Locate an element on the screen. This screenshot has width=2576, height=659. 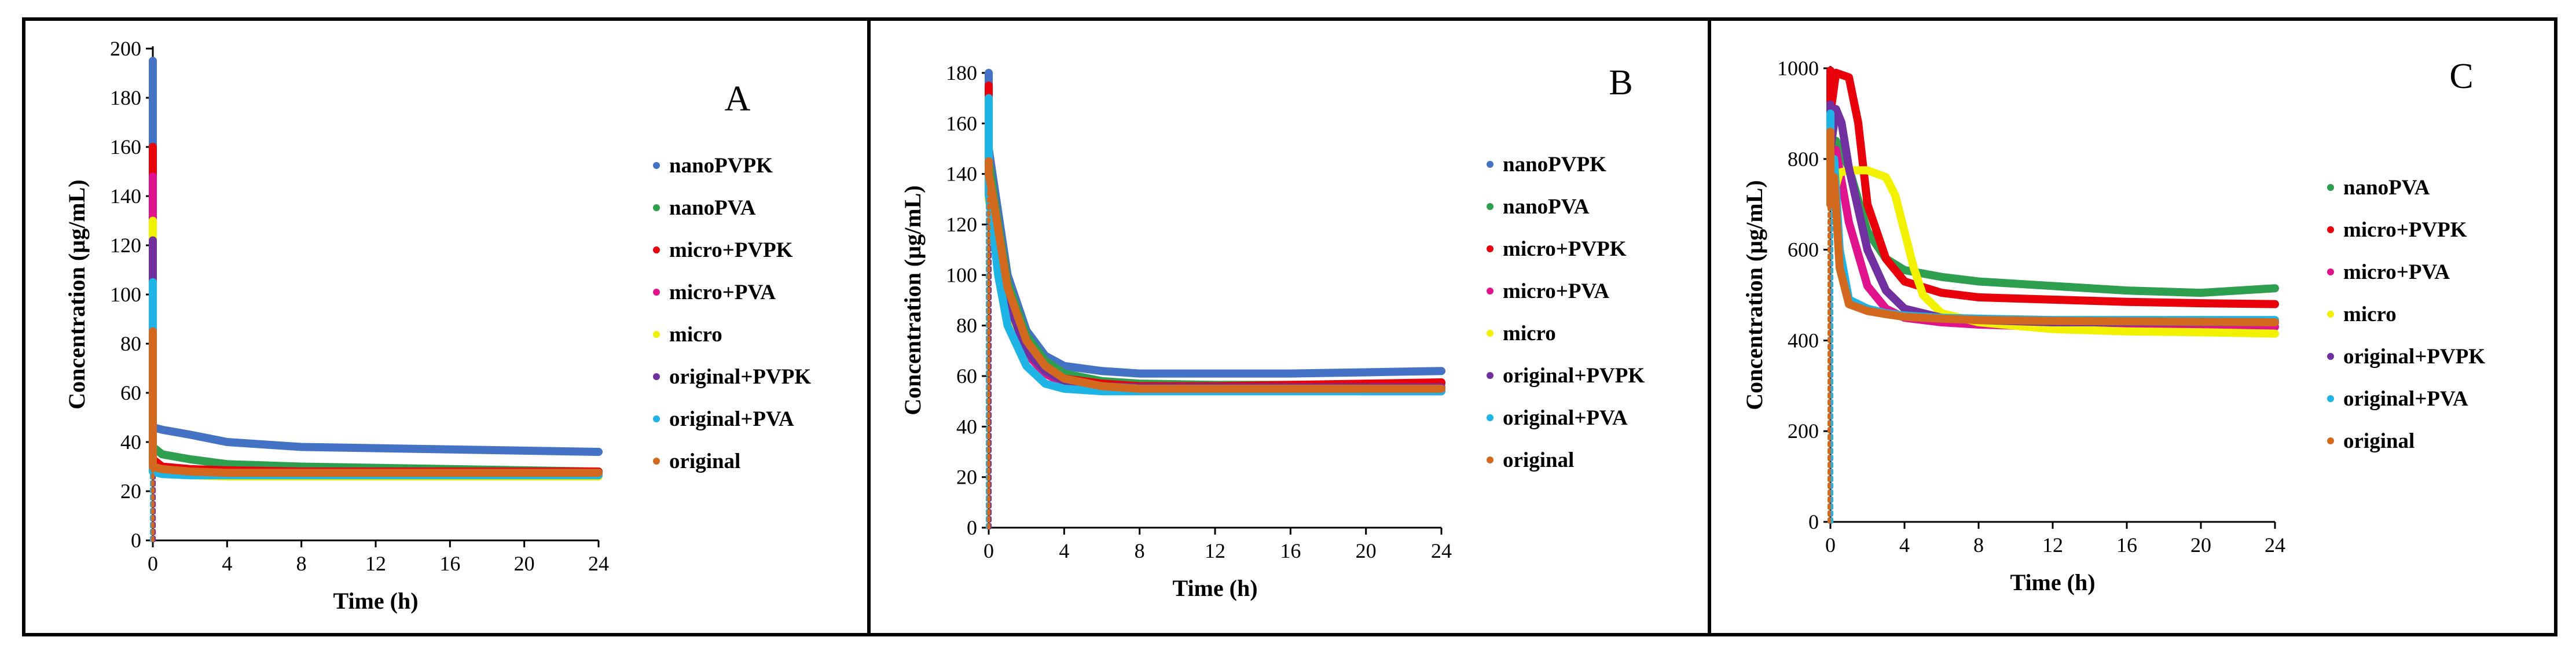
x-tick-label: 8 is located at coordinates (1140, 551).